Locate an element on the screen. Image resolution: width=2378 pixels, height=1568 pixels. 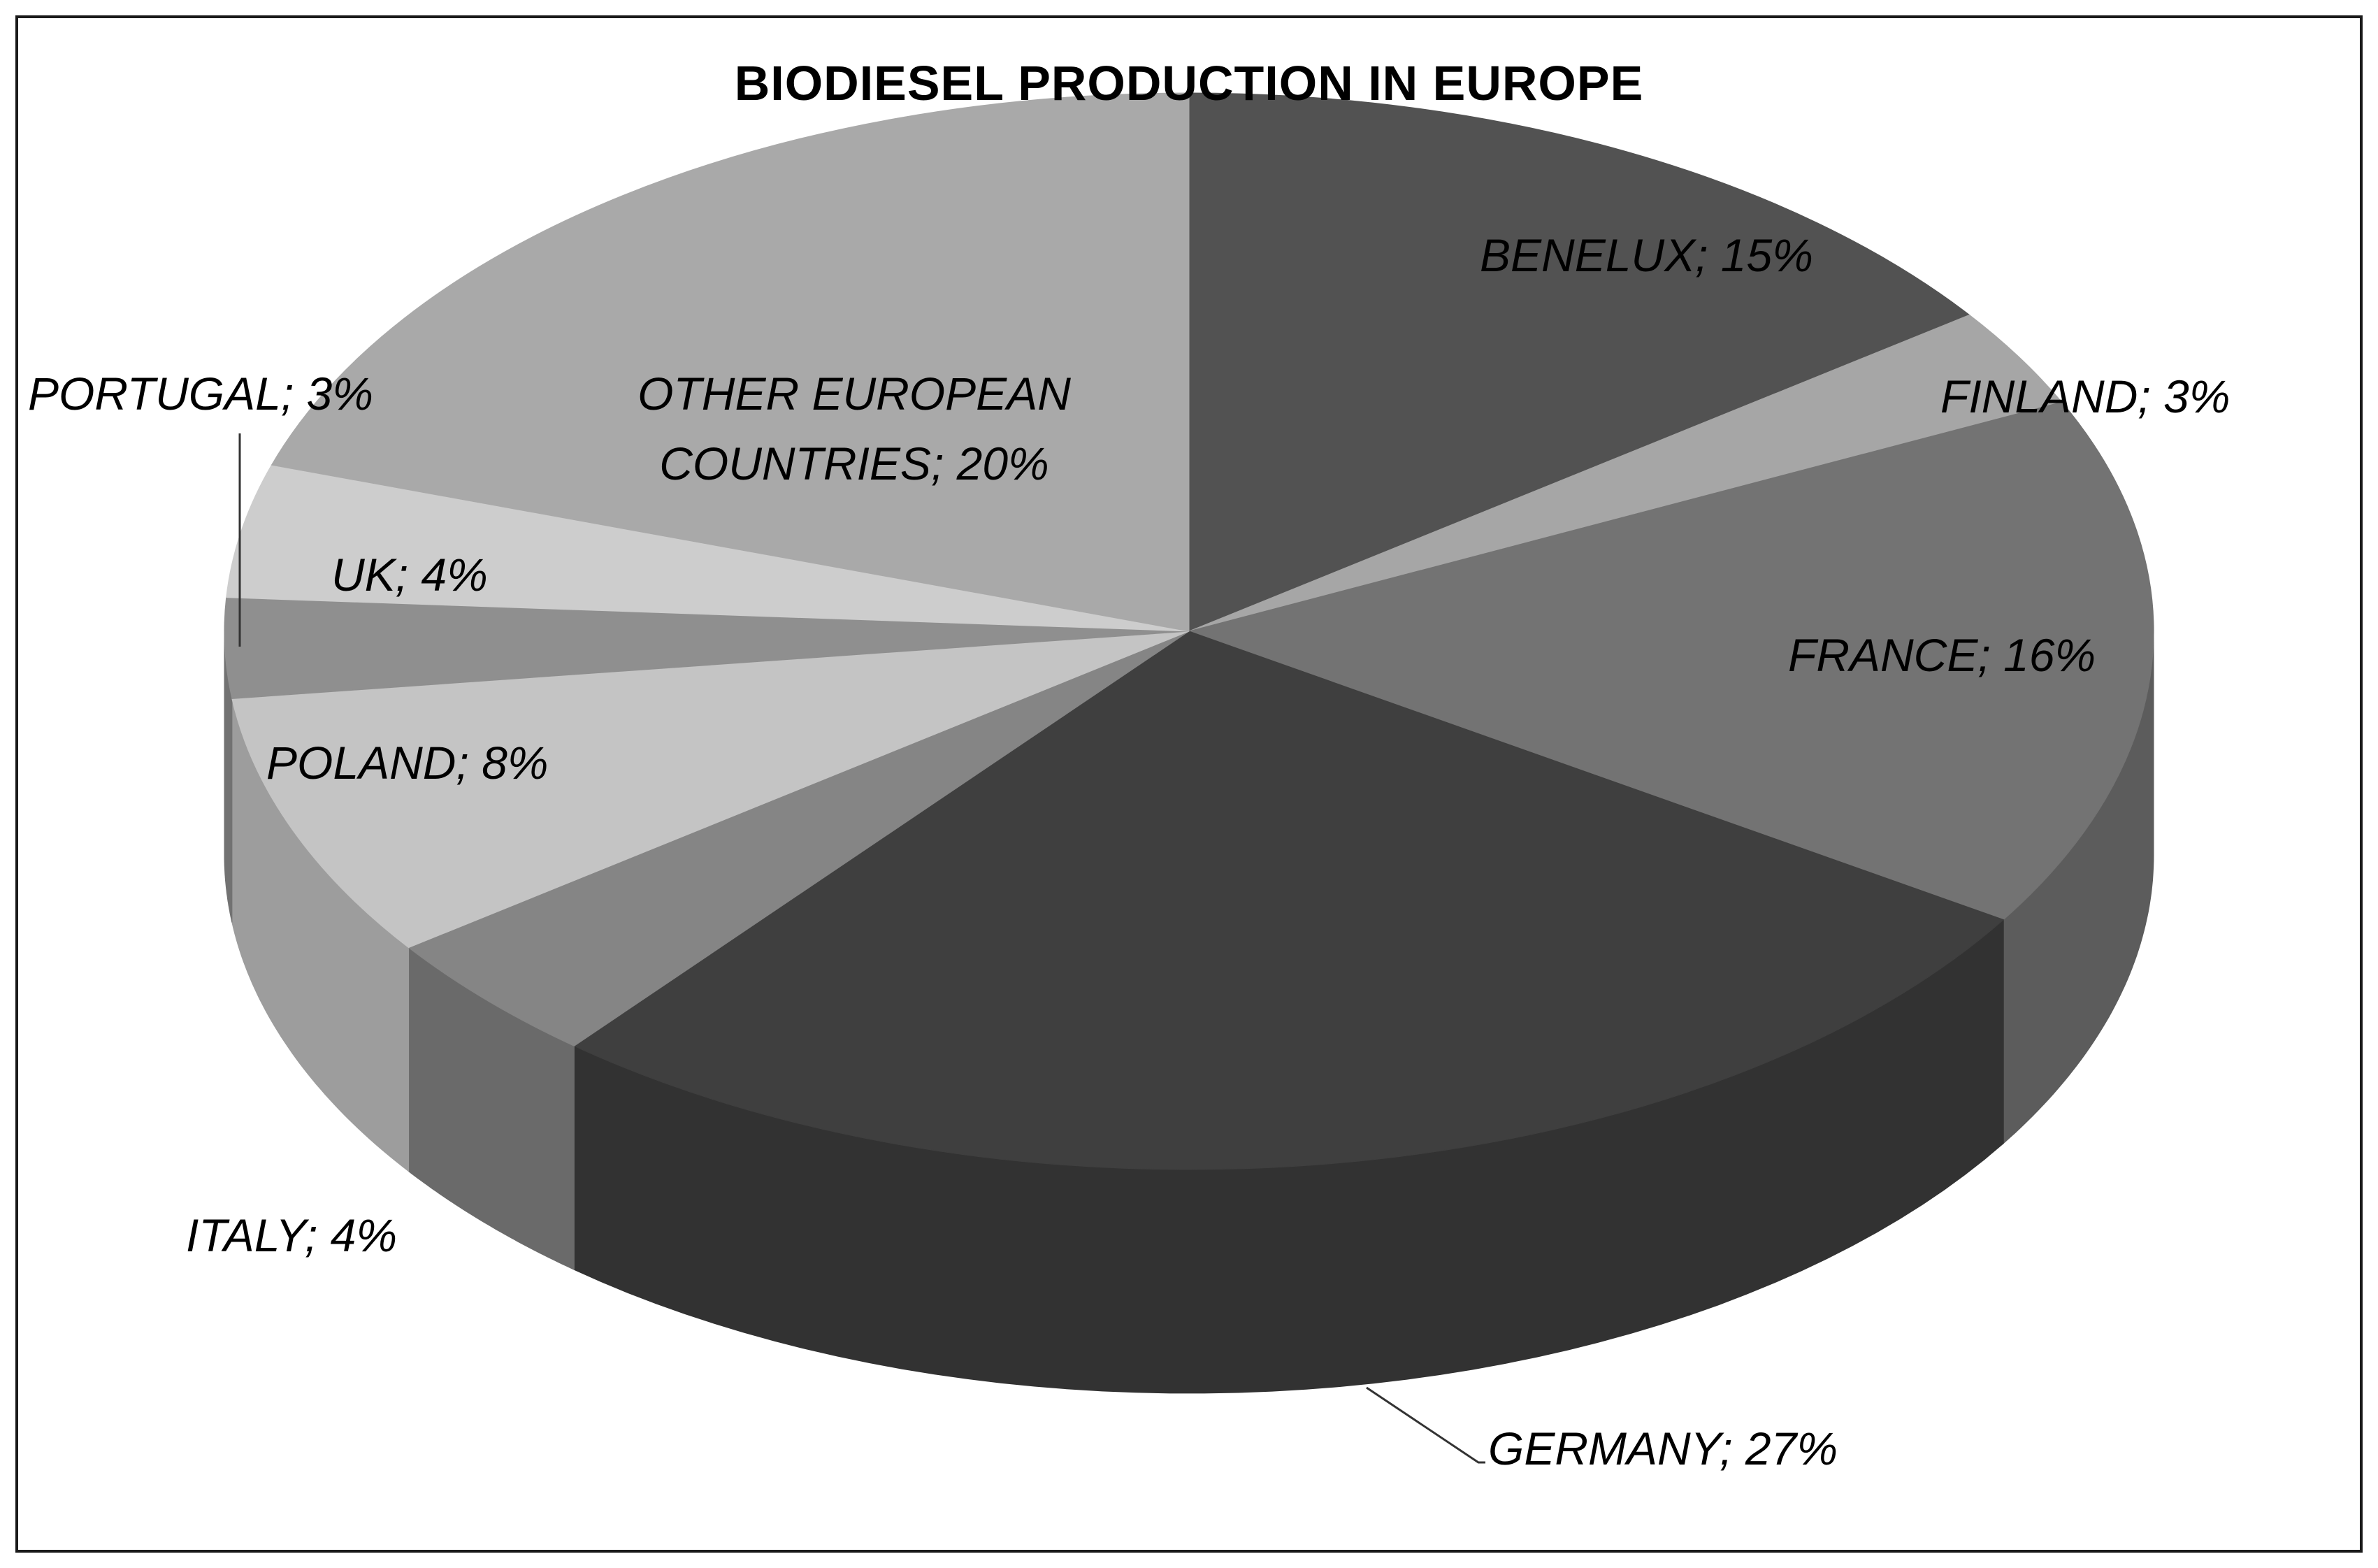
pie-slice-italy is located at coordinates (799, 838).